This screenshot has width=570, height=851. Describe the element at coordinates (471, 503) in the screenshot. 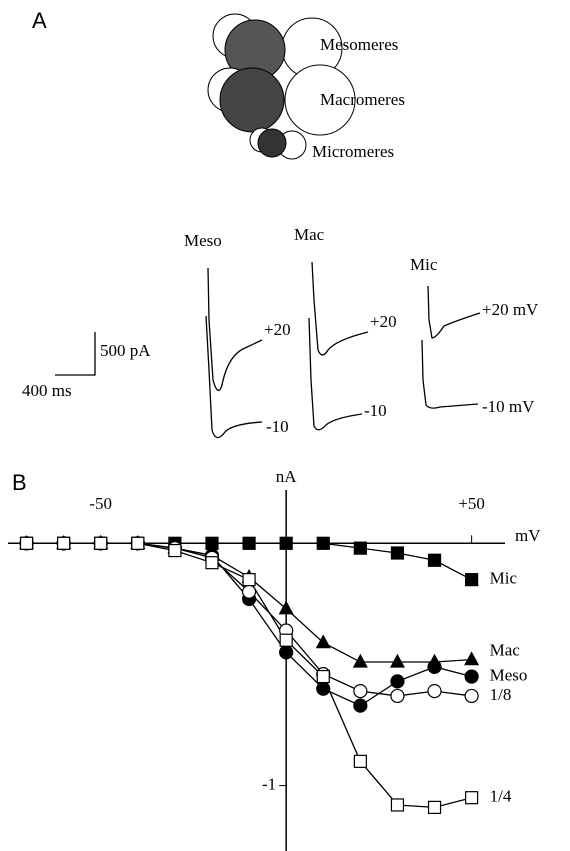

I see `x-tick-label: +50` at that location.